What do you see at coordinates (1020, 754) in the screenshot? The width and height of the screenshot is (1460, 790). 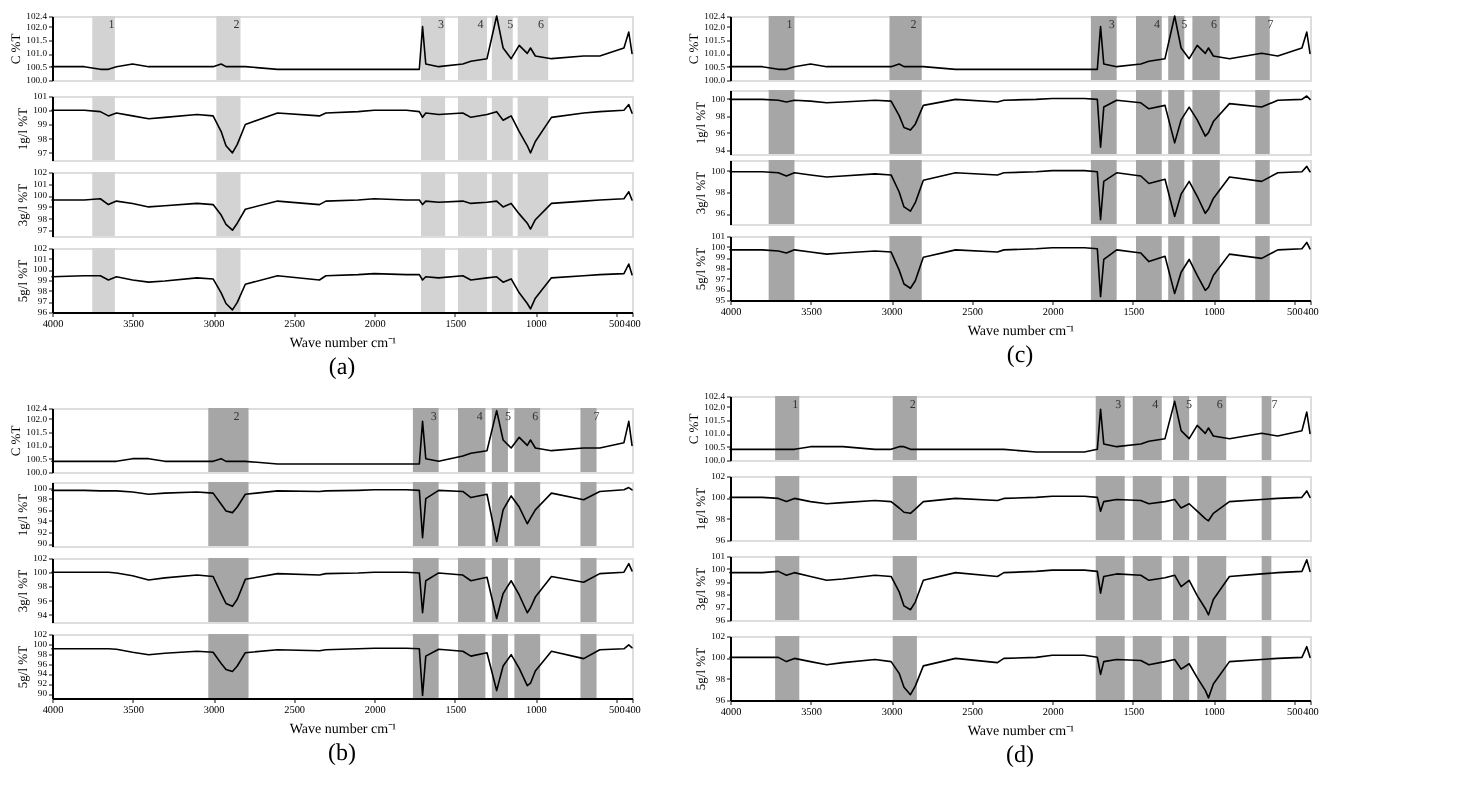 I see `text: (d)` at bounding box center [1020, 754].